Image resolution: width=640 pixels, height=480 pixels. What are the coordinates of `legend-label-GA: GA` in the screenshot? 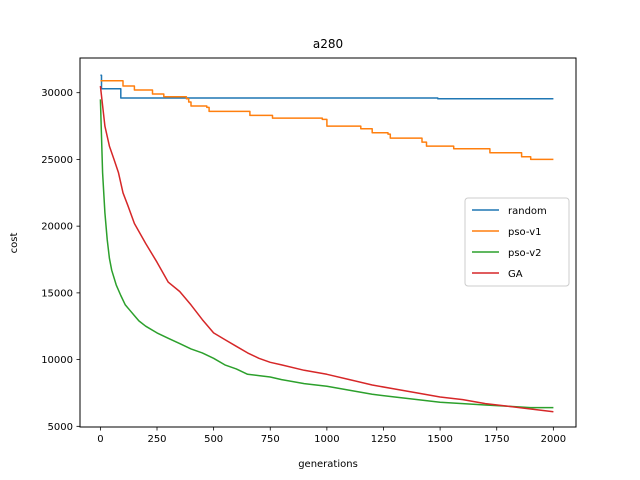 It's located at (515, 274).